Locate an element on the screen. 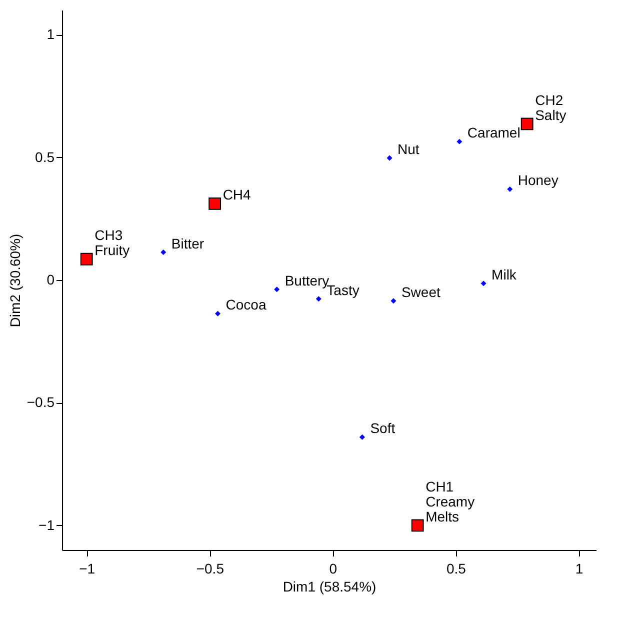  annotation: Nut is located at coordinates (409, 149).